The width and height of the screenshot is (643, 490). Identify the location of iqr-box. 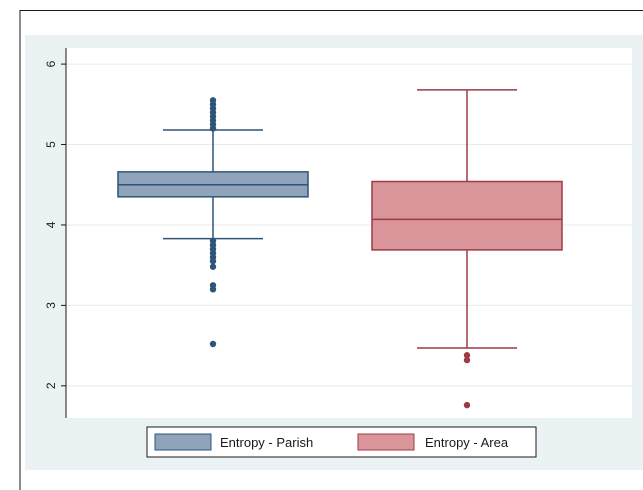
(467, 215).